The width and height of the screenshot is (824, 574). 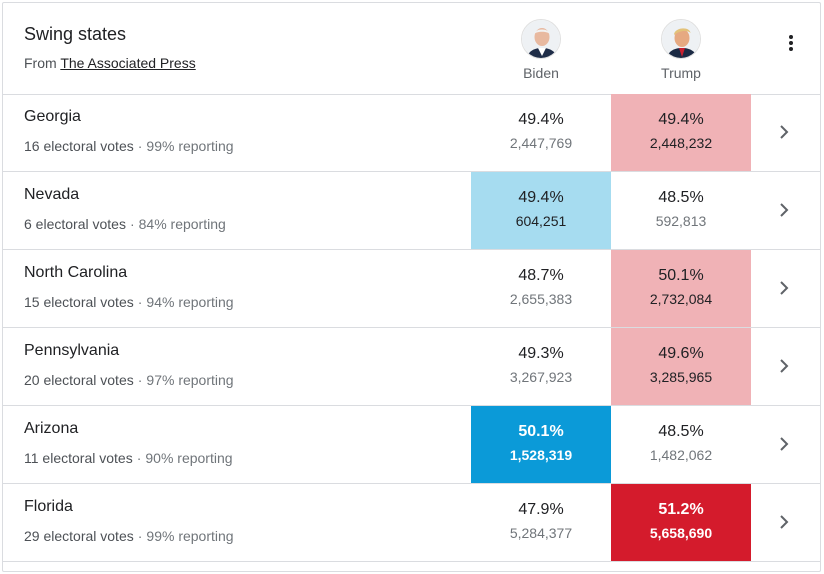 I want to click on electoral-votes: 29 electoral votes, so click(x=79, y=536).